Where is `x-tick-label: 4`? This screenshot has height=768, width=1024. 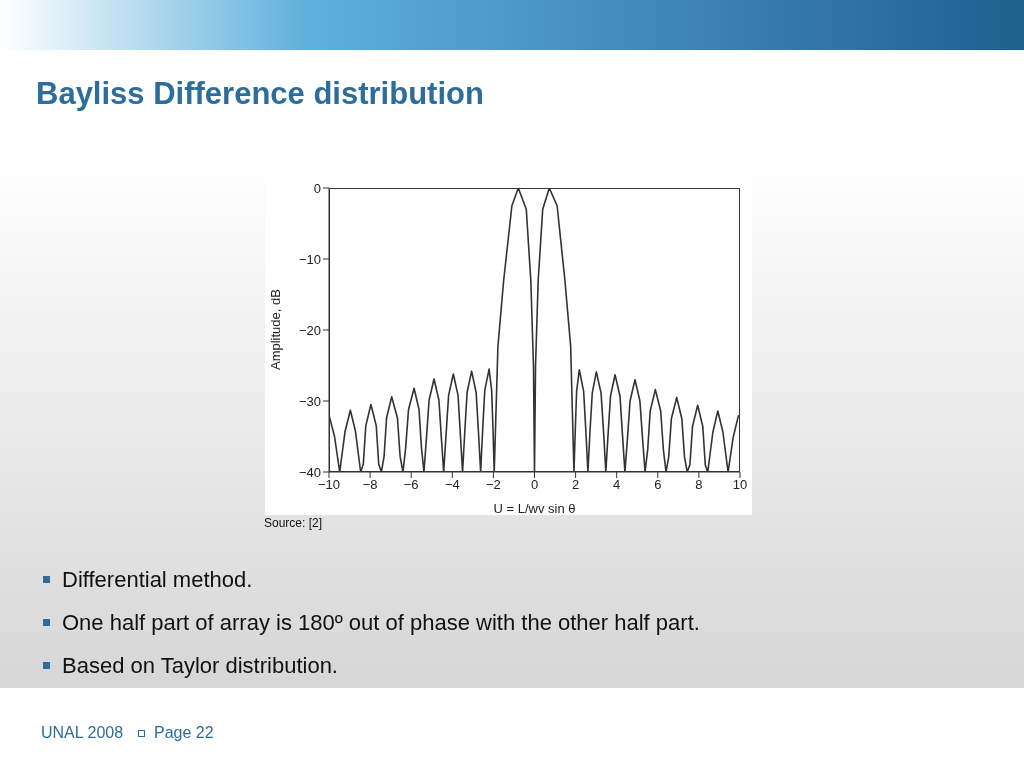 x-tick-label: 4 is located at coordinates (617, 485).